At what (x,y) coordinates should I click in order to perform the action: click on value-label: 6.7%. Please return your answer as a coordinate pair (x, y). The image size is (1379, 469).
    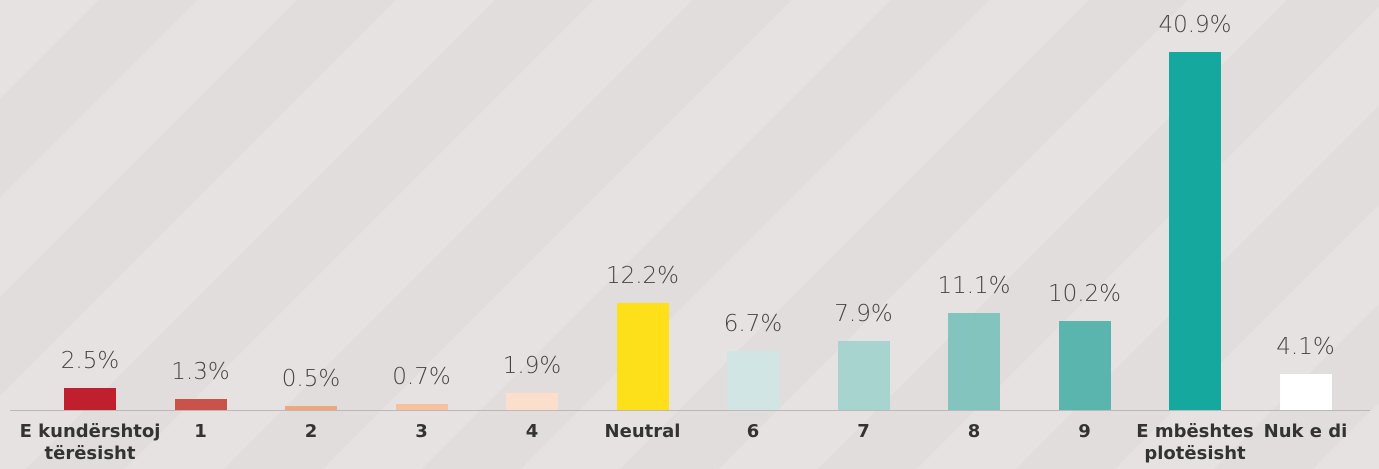
    Looking at the image, I should click on (753, 324).